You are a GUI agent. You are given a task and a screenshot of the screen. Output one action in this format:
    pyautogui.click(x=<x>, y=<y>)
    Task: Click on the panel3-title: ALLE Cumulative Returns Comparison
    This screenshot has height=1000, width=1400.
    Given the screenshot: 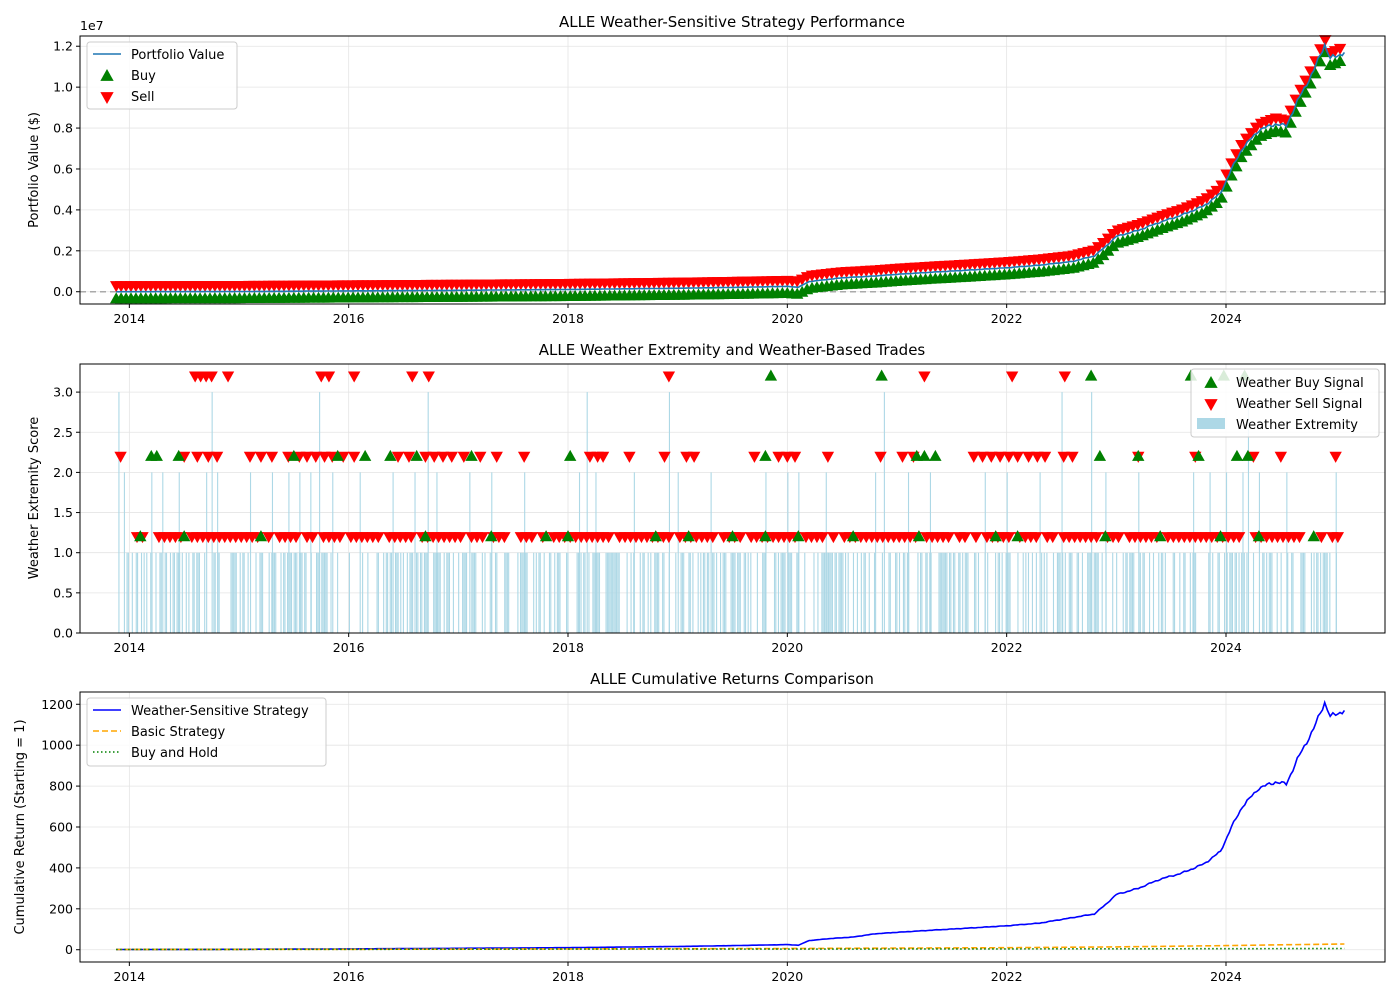 What is the action you would take?
    pyautogui.click(x=732, y=679)
    